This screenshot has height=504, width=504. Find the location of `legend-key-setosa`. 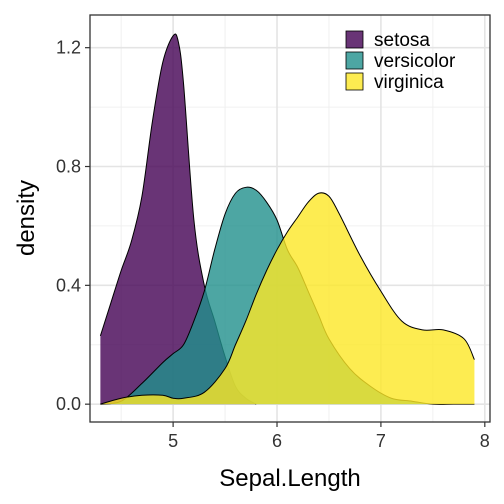

legend-key-setosa is located at coordinates (354, 39).